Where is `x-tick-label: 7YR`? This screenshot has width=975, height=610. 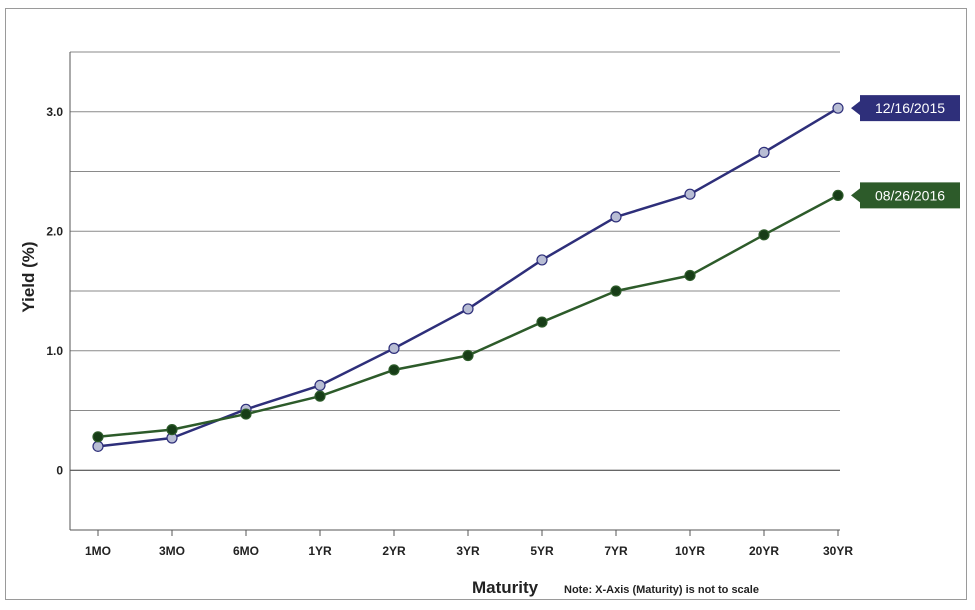 x-tick-label: 7YR is located at coordinates (616, 551).